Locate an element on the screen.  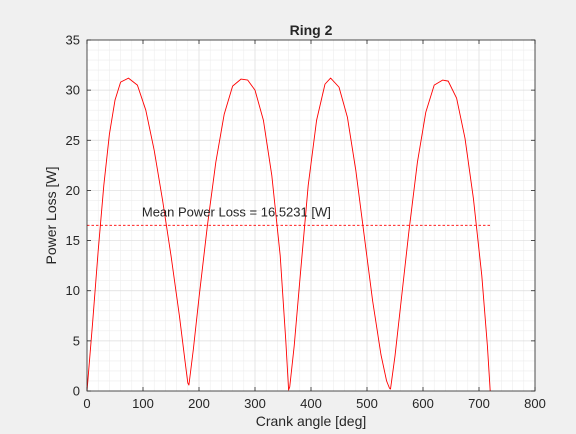
x-tick-label: 300 is located at coordinates (255, 403).